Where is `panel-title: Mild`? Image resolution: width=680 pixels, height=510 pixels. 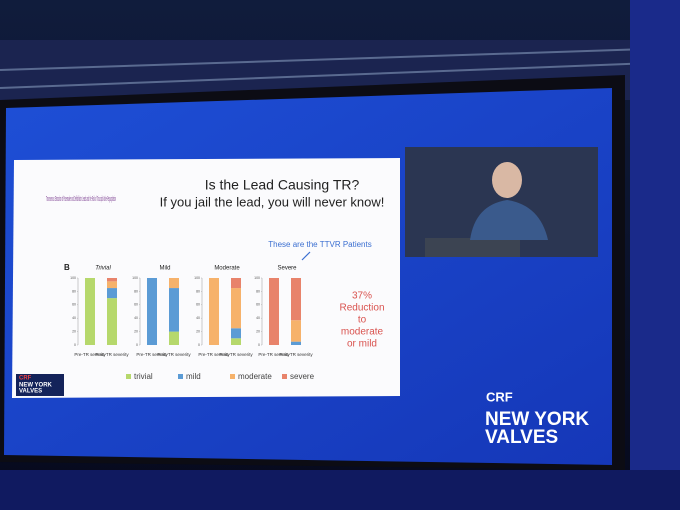
panel-title: Mild is located at coordinates (164, 269).